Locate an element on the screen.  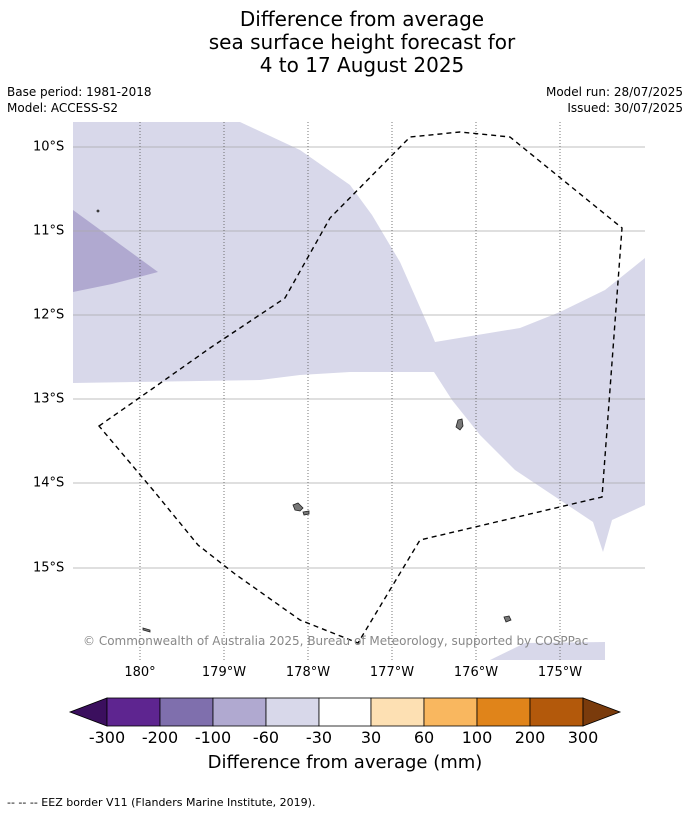
issued-date: Issued: 30/07/2025 is located at coordinates (625, 108).